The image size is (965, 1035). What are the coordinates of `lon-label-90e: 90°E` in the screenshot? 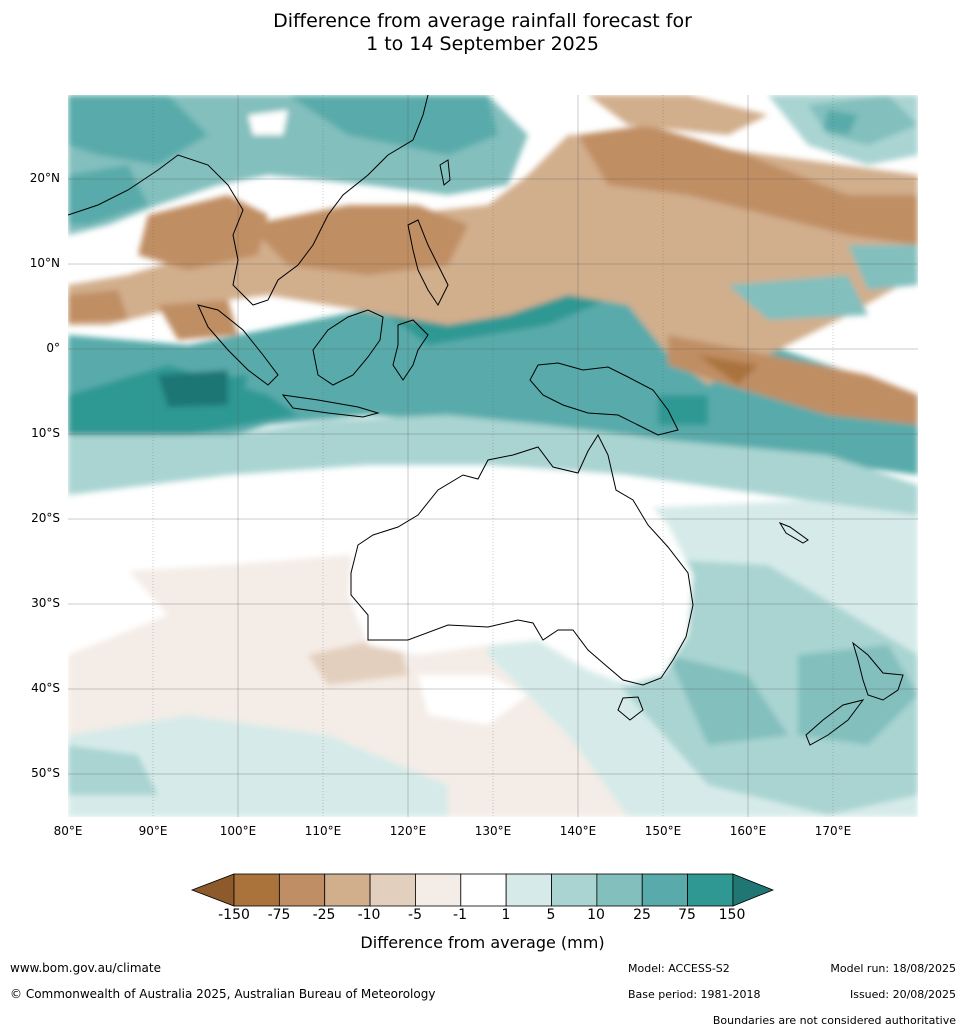 It's located at (153, 831).